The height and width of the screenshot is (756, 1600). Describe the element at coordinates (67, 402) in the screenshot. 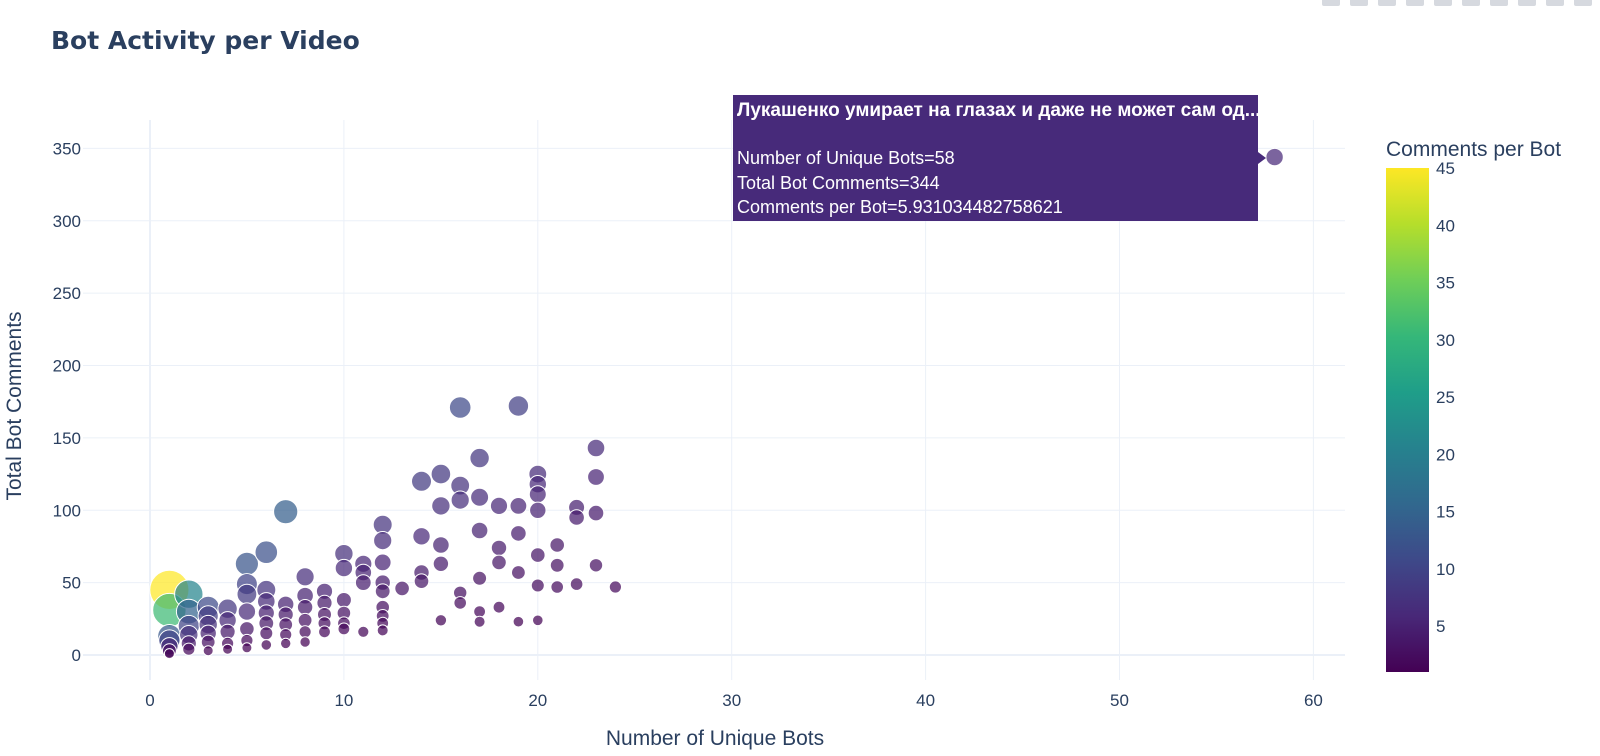

I see `y-axis-ticks: 0 50 100 150 200 250 300 350` at that location.